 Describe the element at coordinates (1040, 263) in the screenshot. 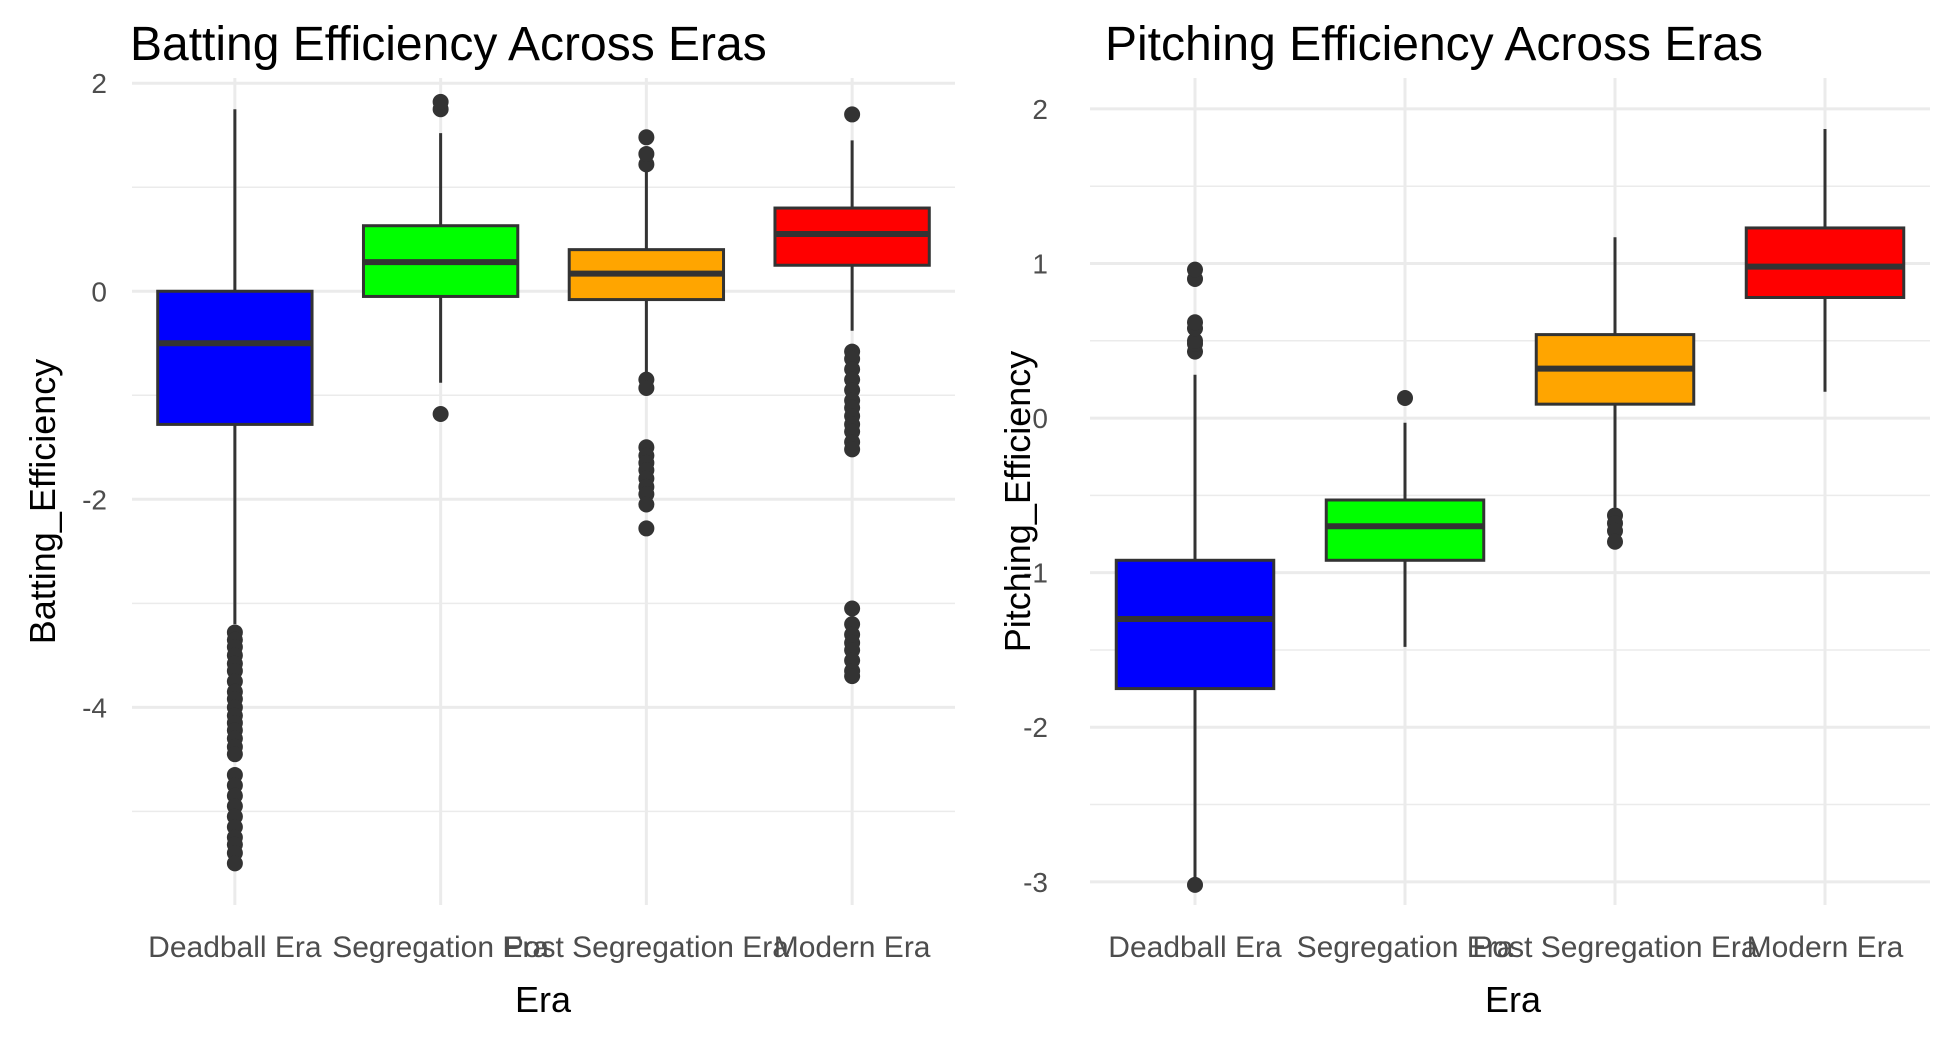

I see `y-tick-label: 1` at that location.